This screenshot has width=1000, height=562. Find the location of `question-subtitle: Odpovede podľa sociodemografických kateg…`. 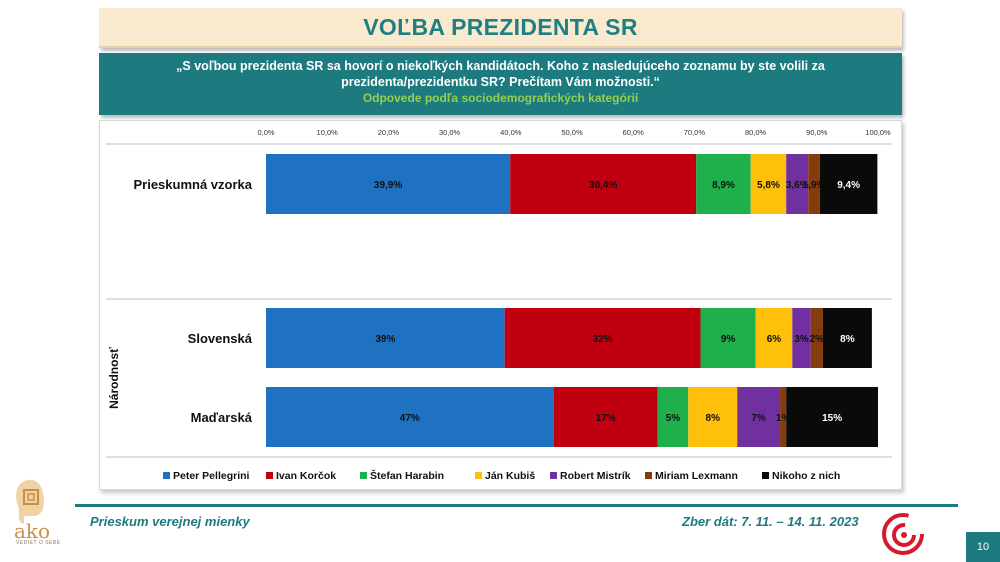

question-subtitle: Odpovede podľa sociodemografických kateg… is located at coordinates (500, 98).